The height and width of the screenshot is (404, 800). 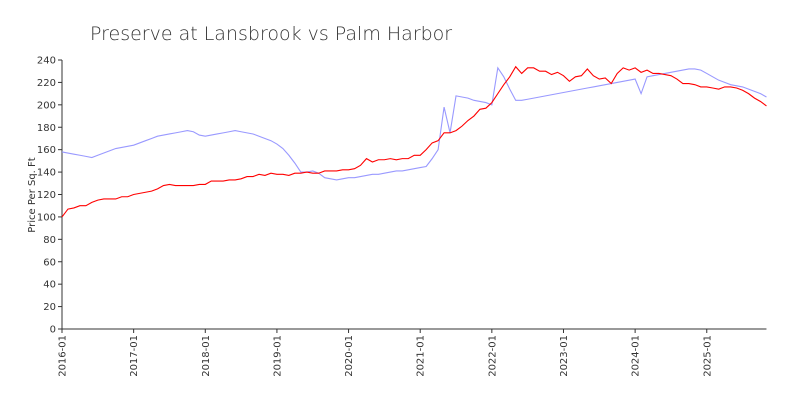 What do you see at coordinates (49, 262) in the screenshot?
I see `y-tick-label: 60` at bounding box center [49, 262].